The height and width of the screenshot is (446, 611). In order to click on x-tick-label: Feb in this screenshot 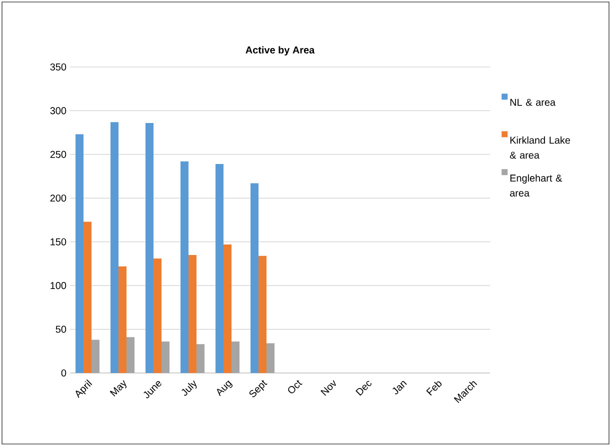, I will do `click(434, 388)`.